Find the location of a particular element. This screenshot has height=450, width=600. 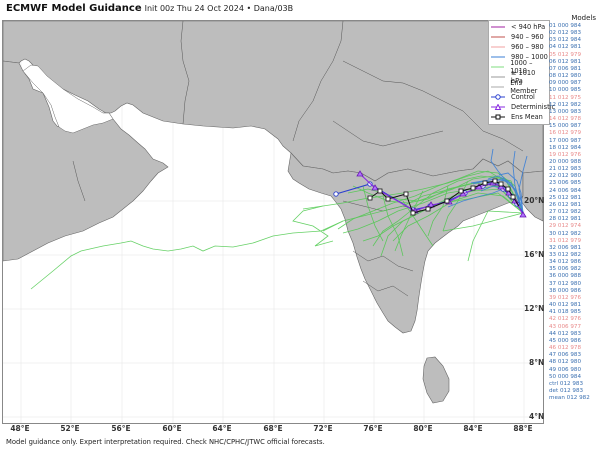

model-entry: 21 012 983 is located at coordinates (565, 169).